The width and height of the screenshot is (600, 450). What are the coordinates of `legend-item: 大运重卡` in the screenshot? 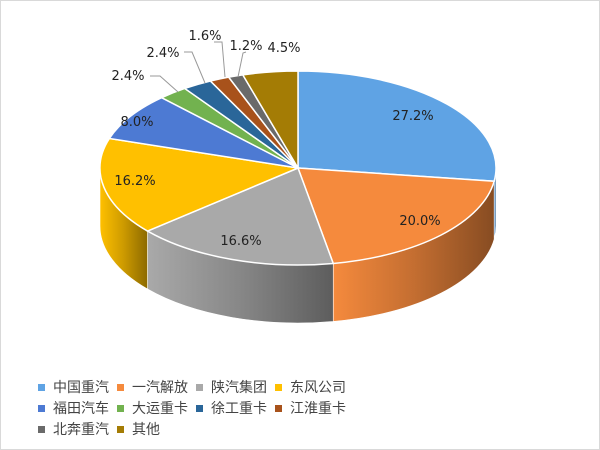 It's located at (152, 409).